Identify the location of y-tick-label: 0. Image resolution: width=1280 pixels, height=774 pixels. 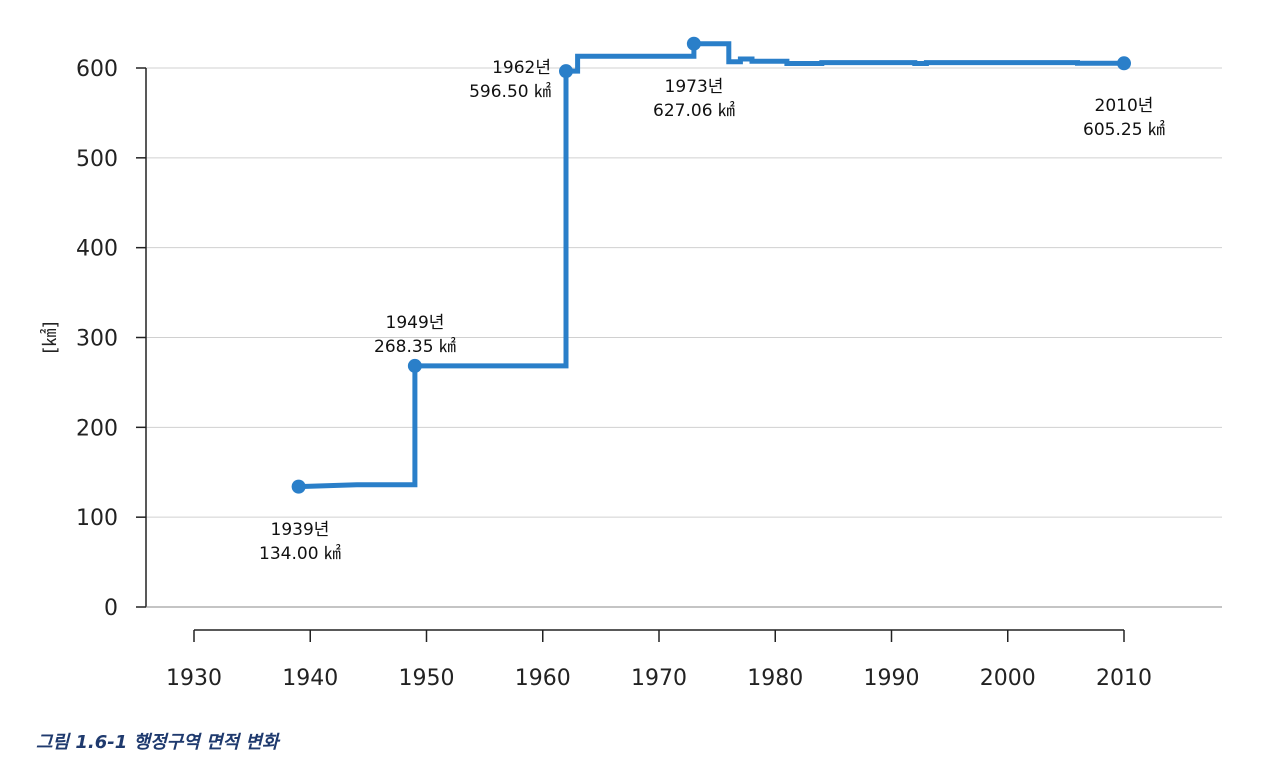
(111, 608).